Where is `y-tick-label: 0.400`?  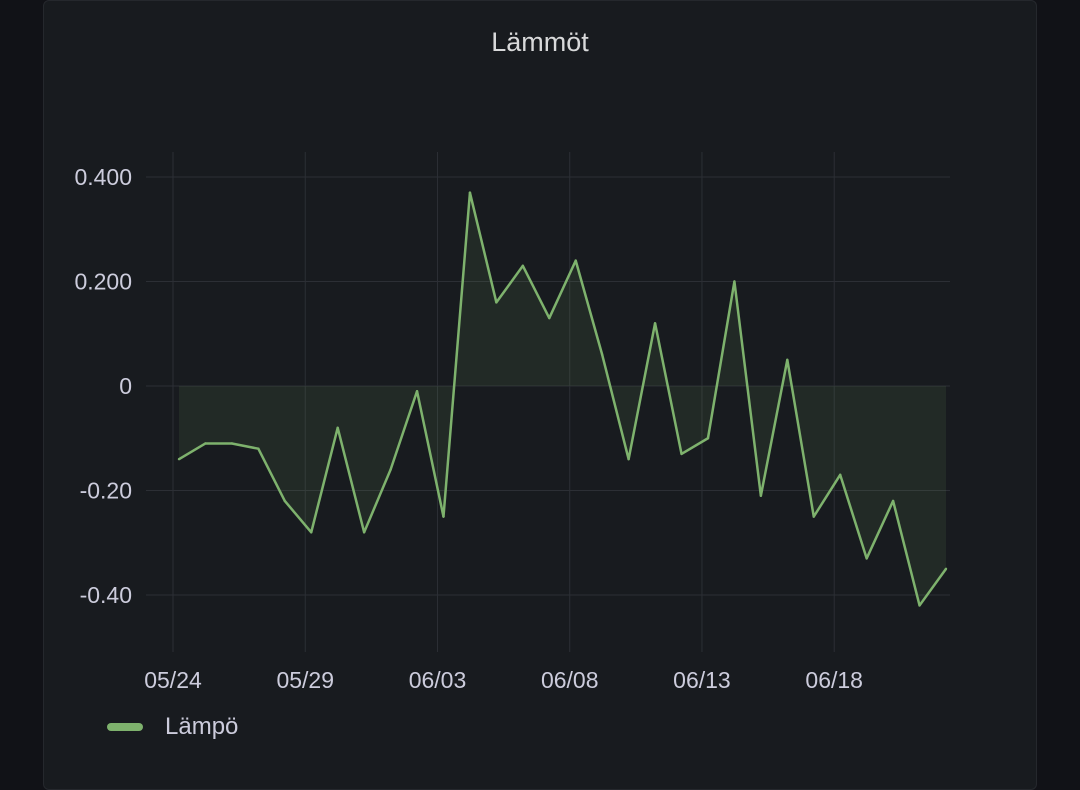 y-tick-label: 0.400 is located at coordinates (103, 177).